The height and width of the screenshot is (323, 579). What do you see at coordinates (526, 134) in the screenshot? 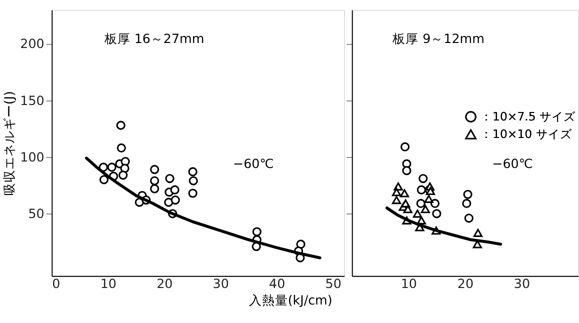
I see `legend-label: ：10×10 サイズ` at bounding box center [526, 134].